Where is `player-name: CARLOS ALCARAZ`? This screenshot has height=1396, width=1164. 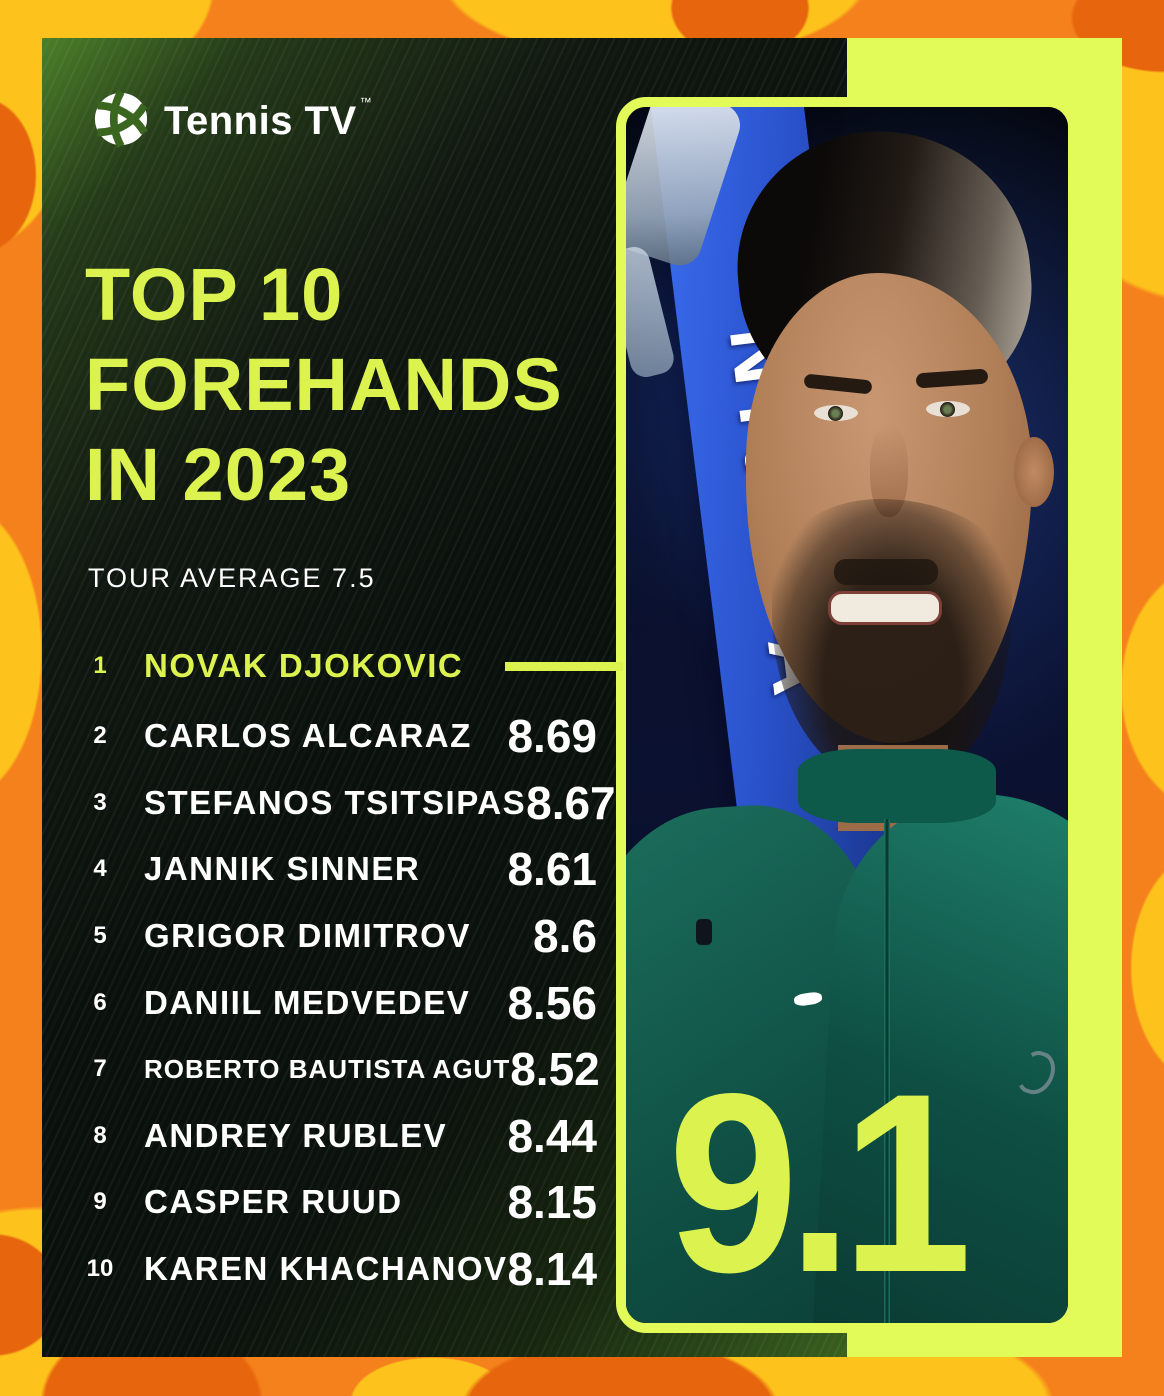
player-name: CARLOS ALCARAZ is located at coordinates (308, 736).